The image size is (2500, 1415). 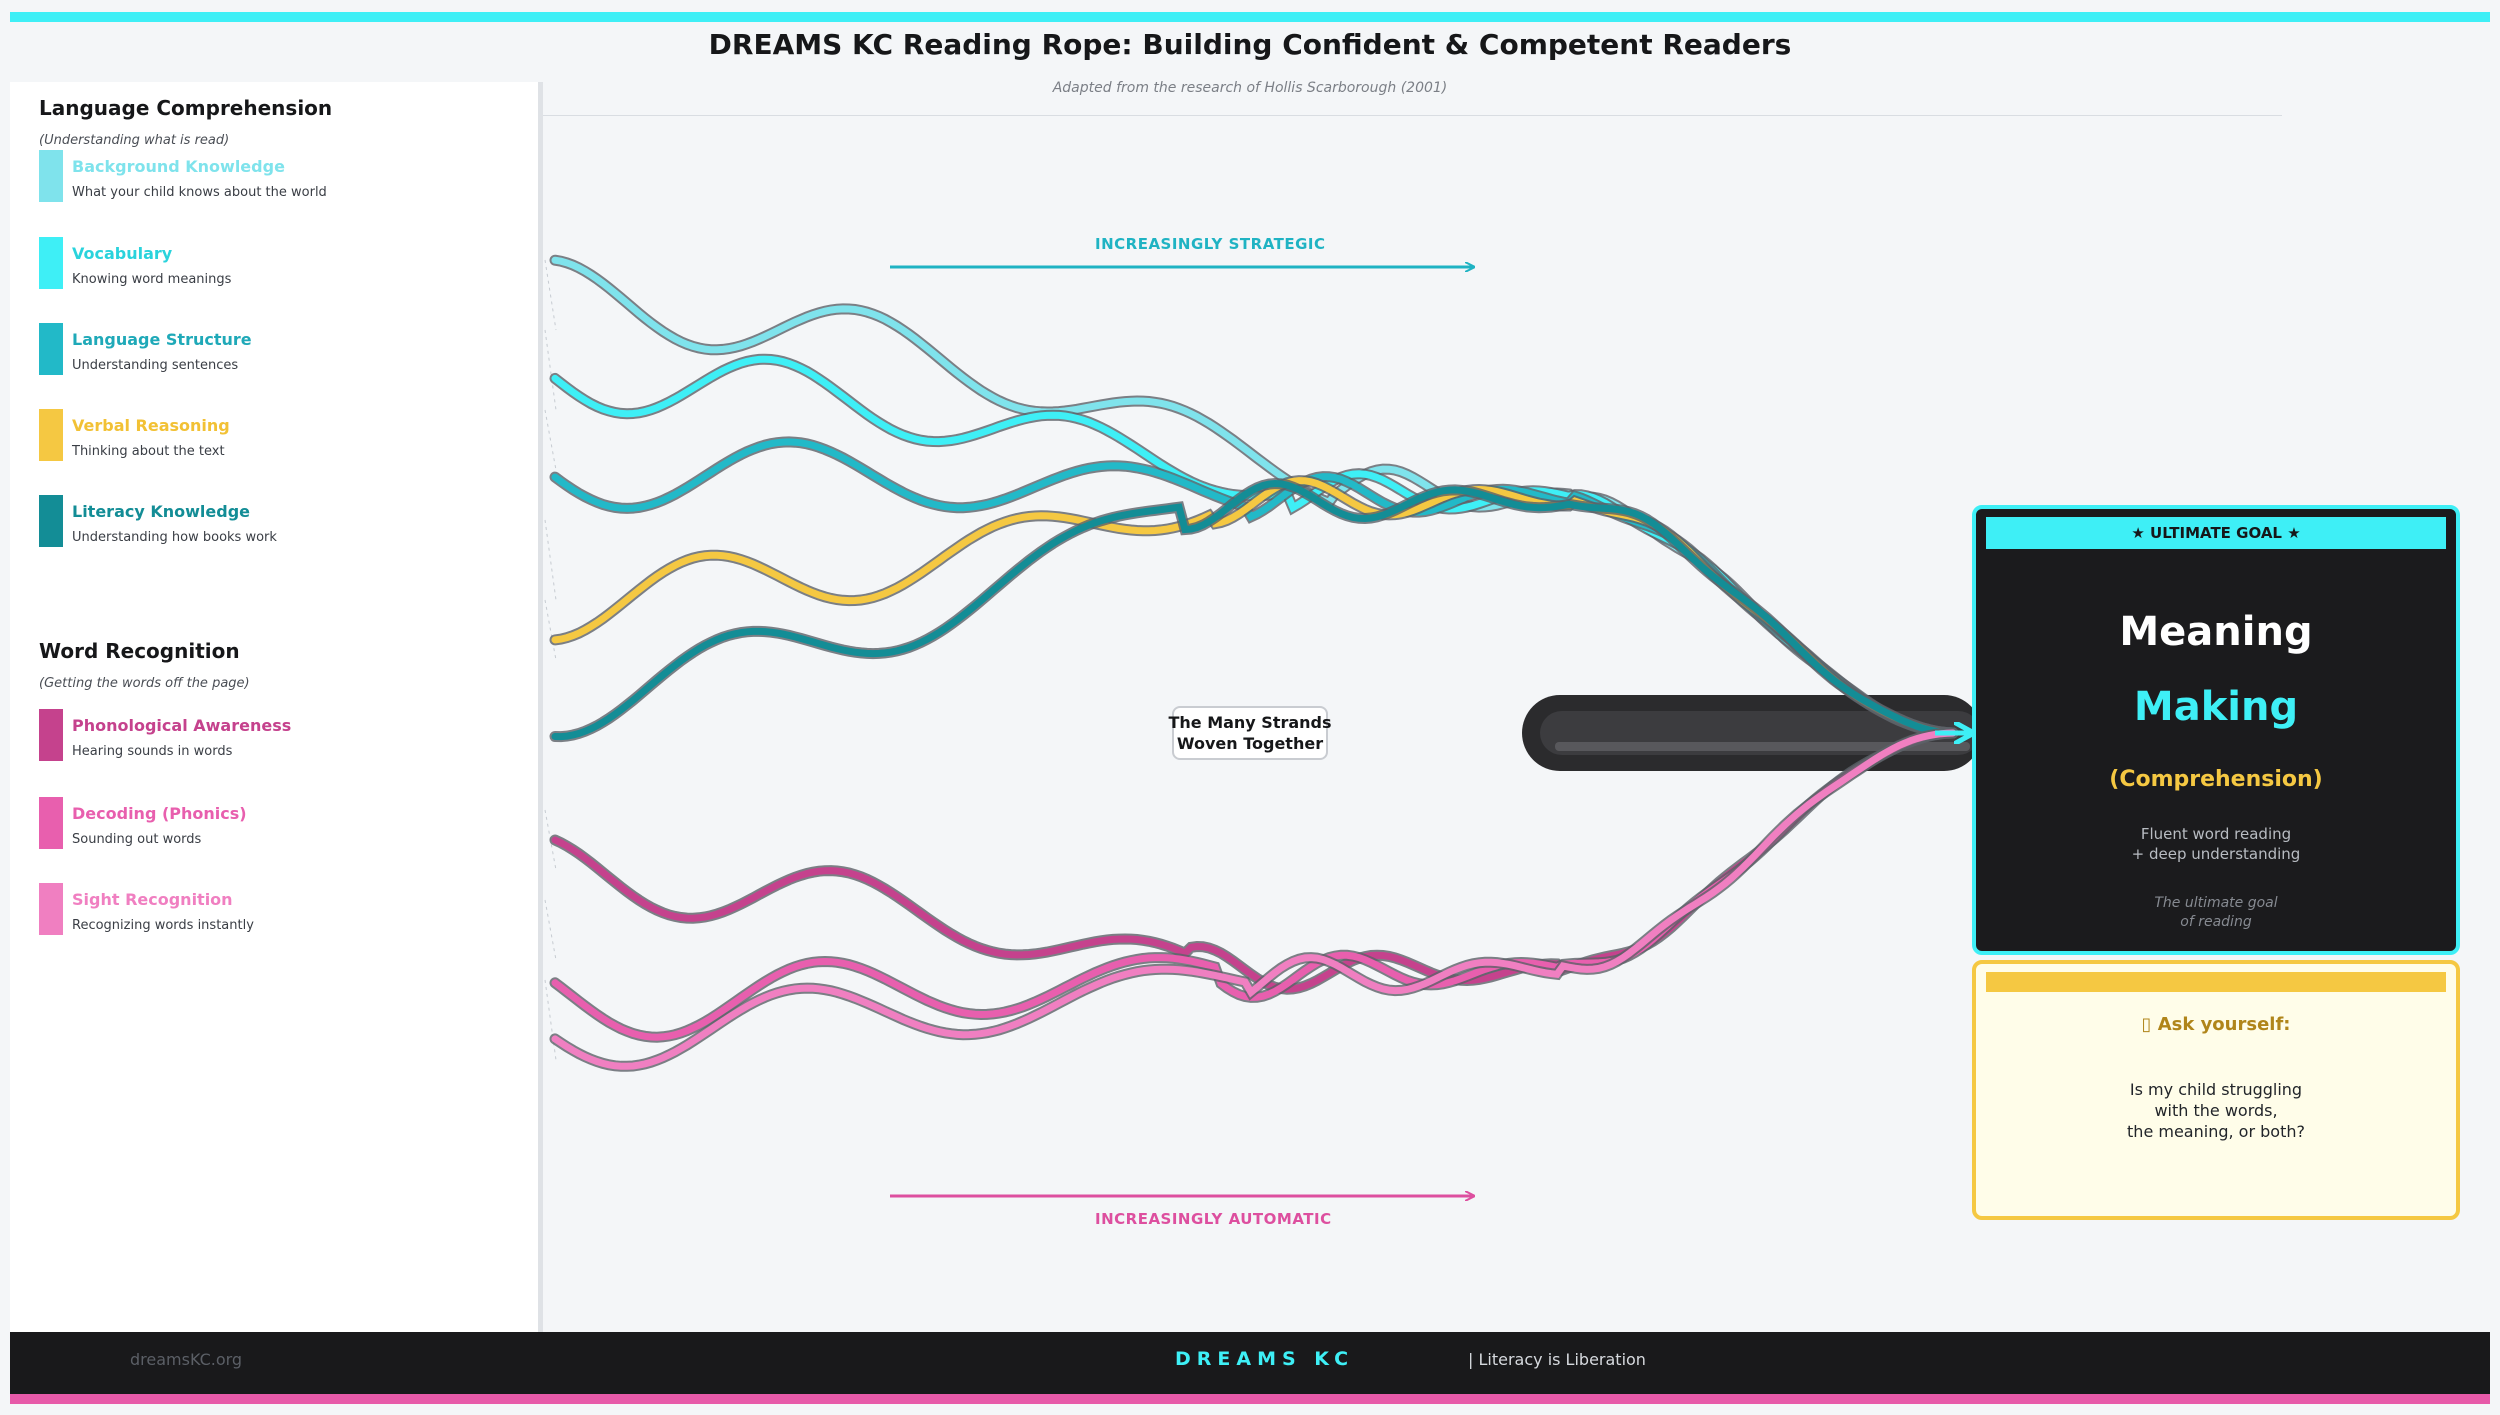 What do you see at coordinates (1146, 115) in the screenshot?
I see `header-divider` at bounding box center [1146, 115].